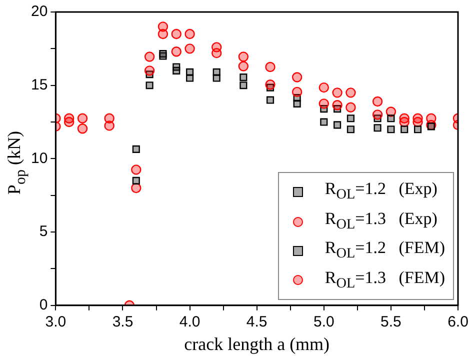 This screenshot has width=474, height=356. What do you see at coordinates (189, 322) in the screenshot?
I see `x-tick-label: 4.0` at bounding box center [189, 322].